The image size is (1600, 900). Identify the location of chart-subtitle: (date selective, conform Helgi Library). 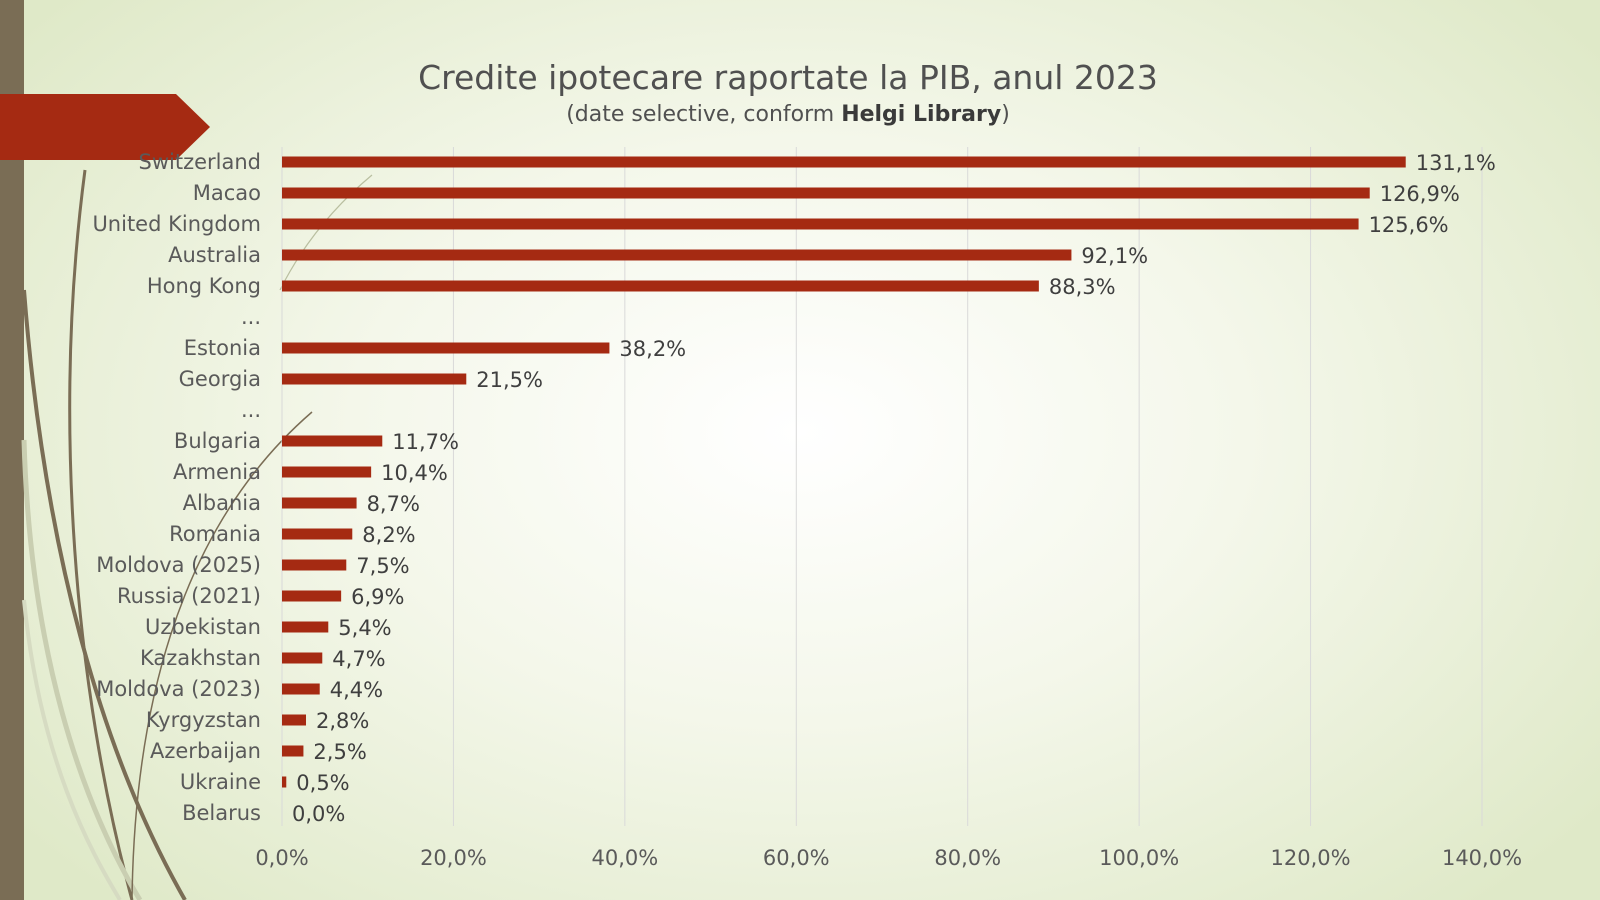
(788, 114).